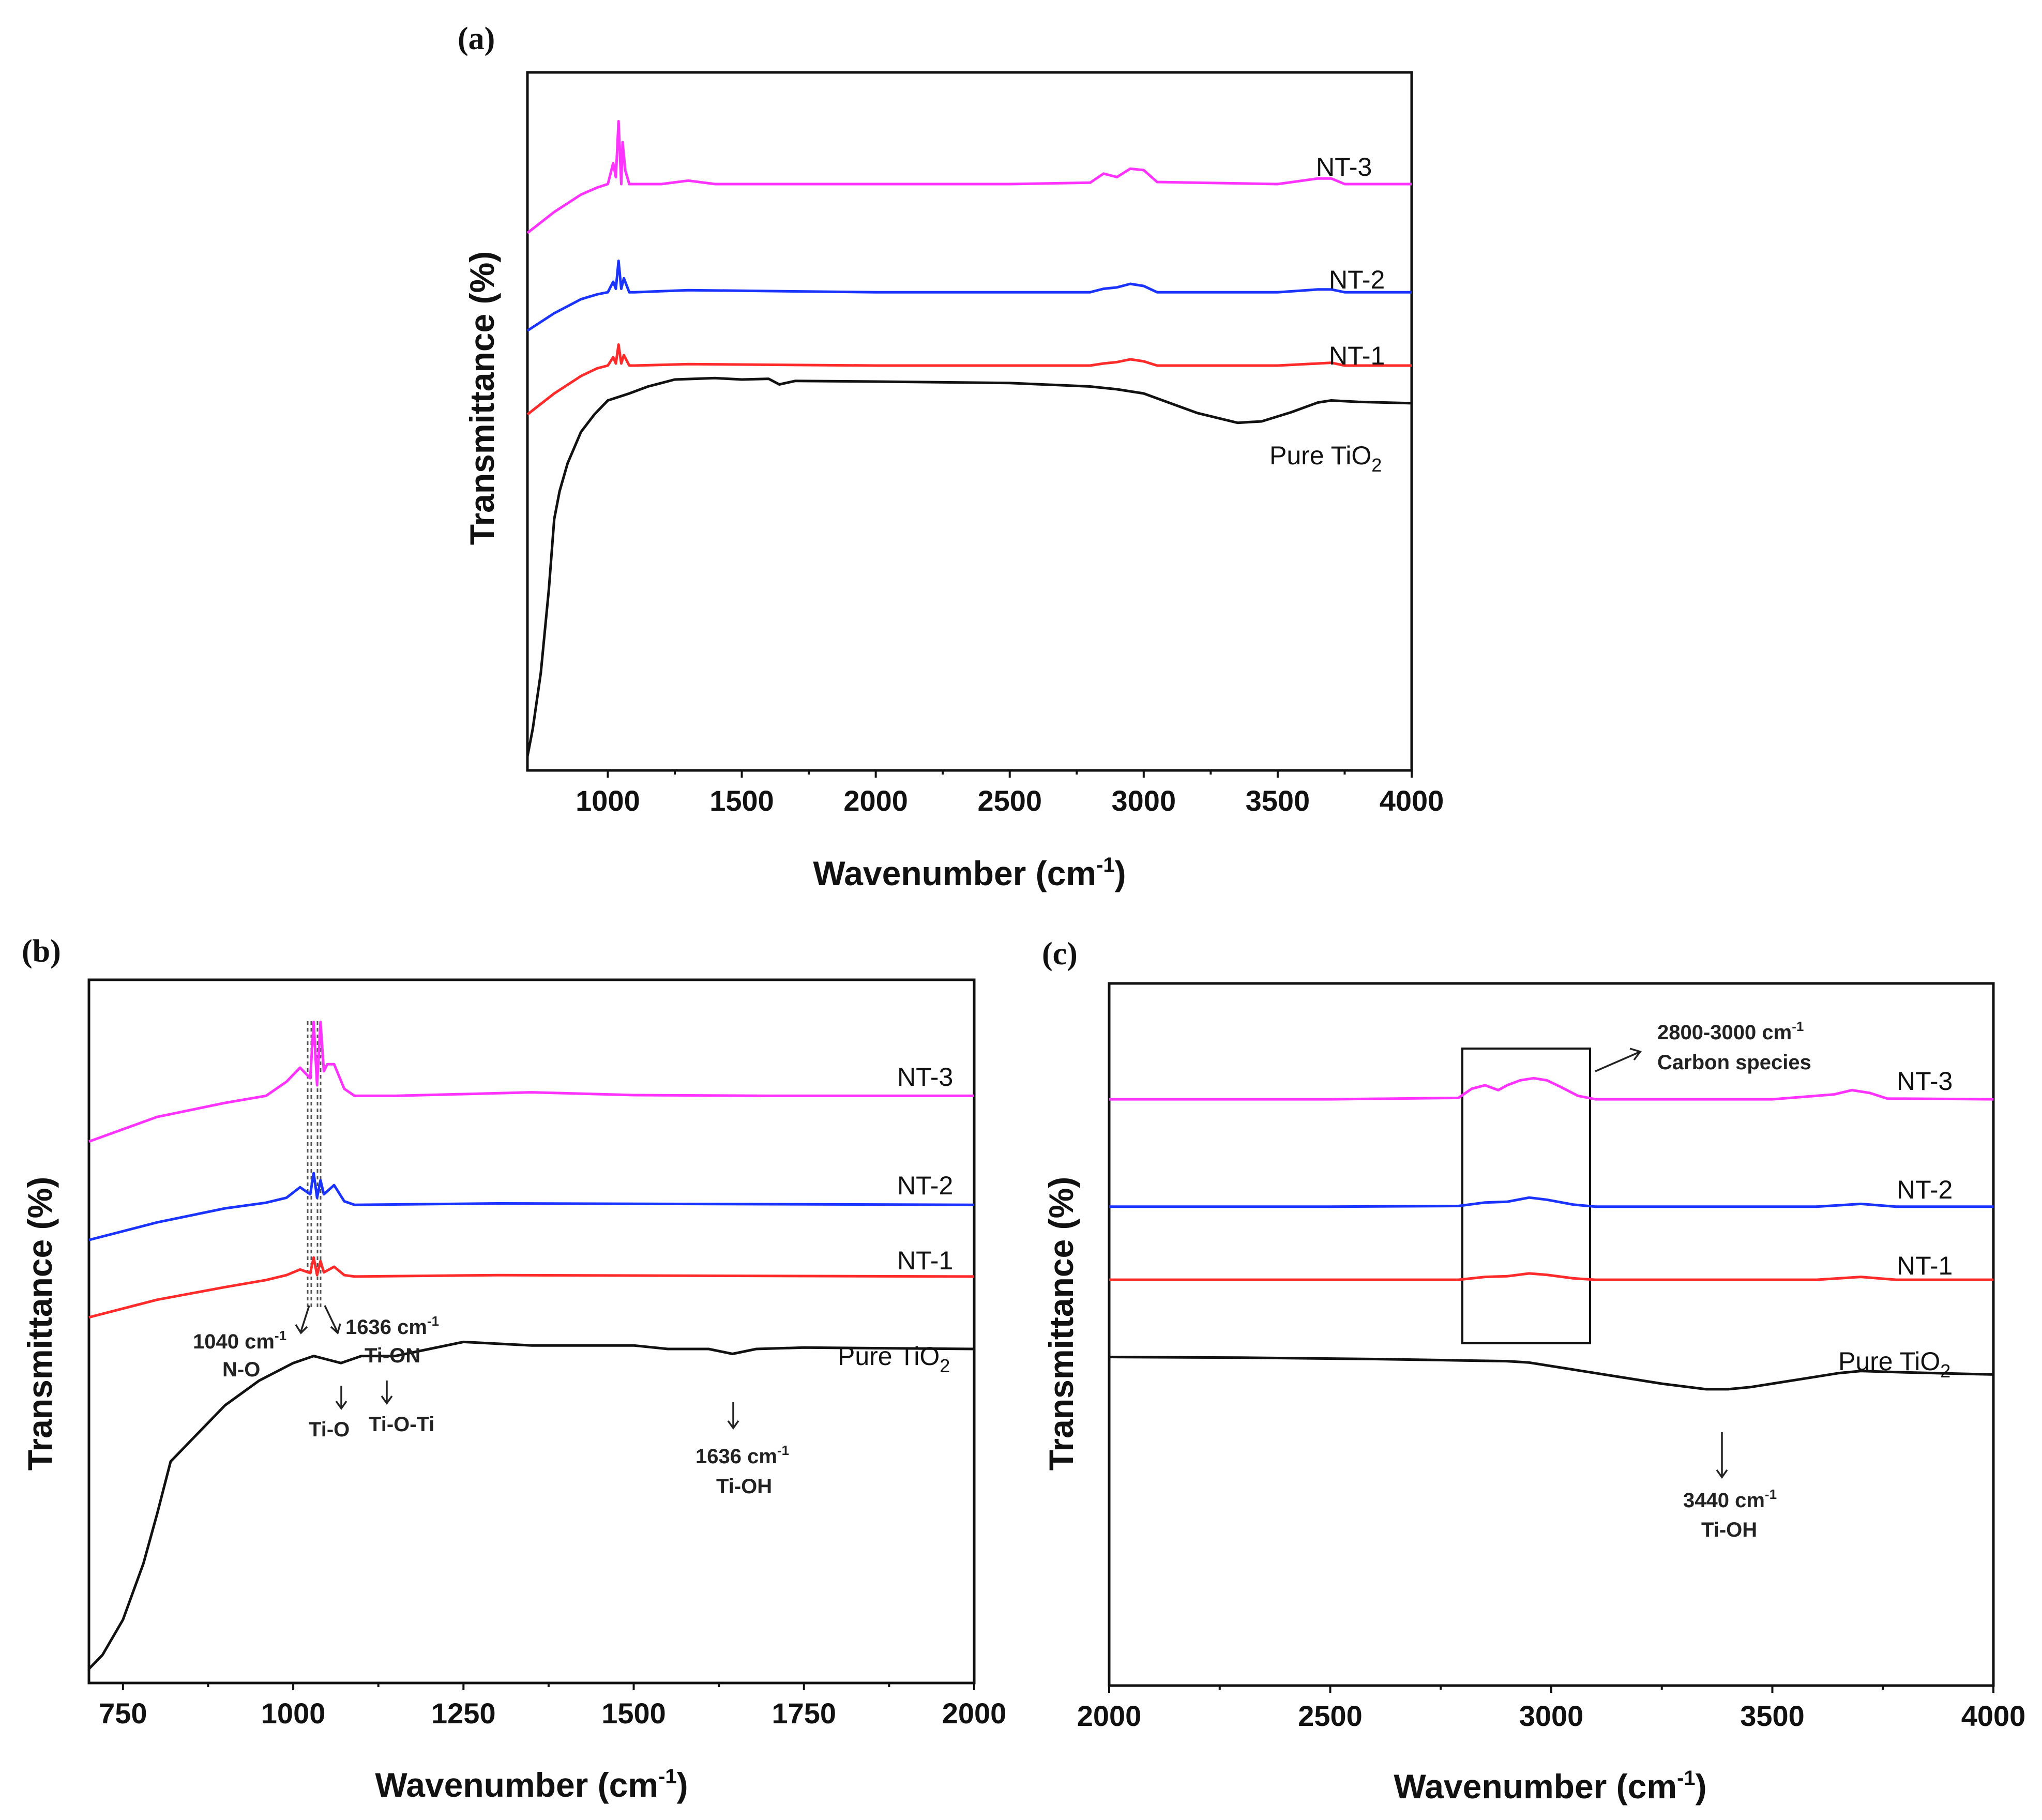  Describe the element at coordinates (294, 1714) in the screenshot. I see `panel-b-tick-label: 1000` at that location.